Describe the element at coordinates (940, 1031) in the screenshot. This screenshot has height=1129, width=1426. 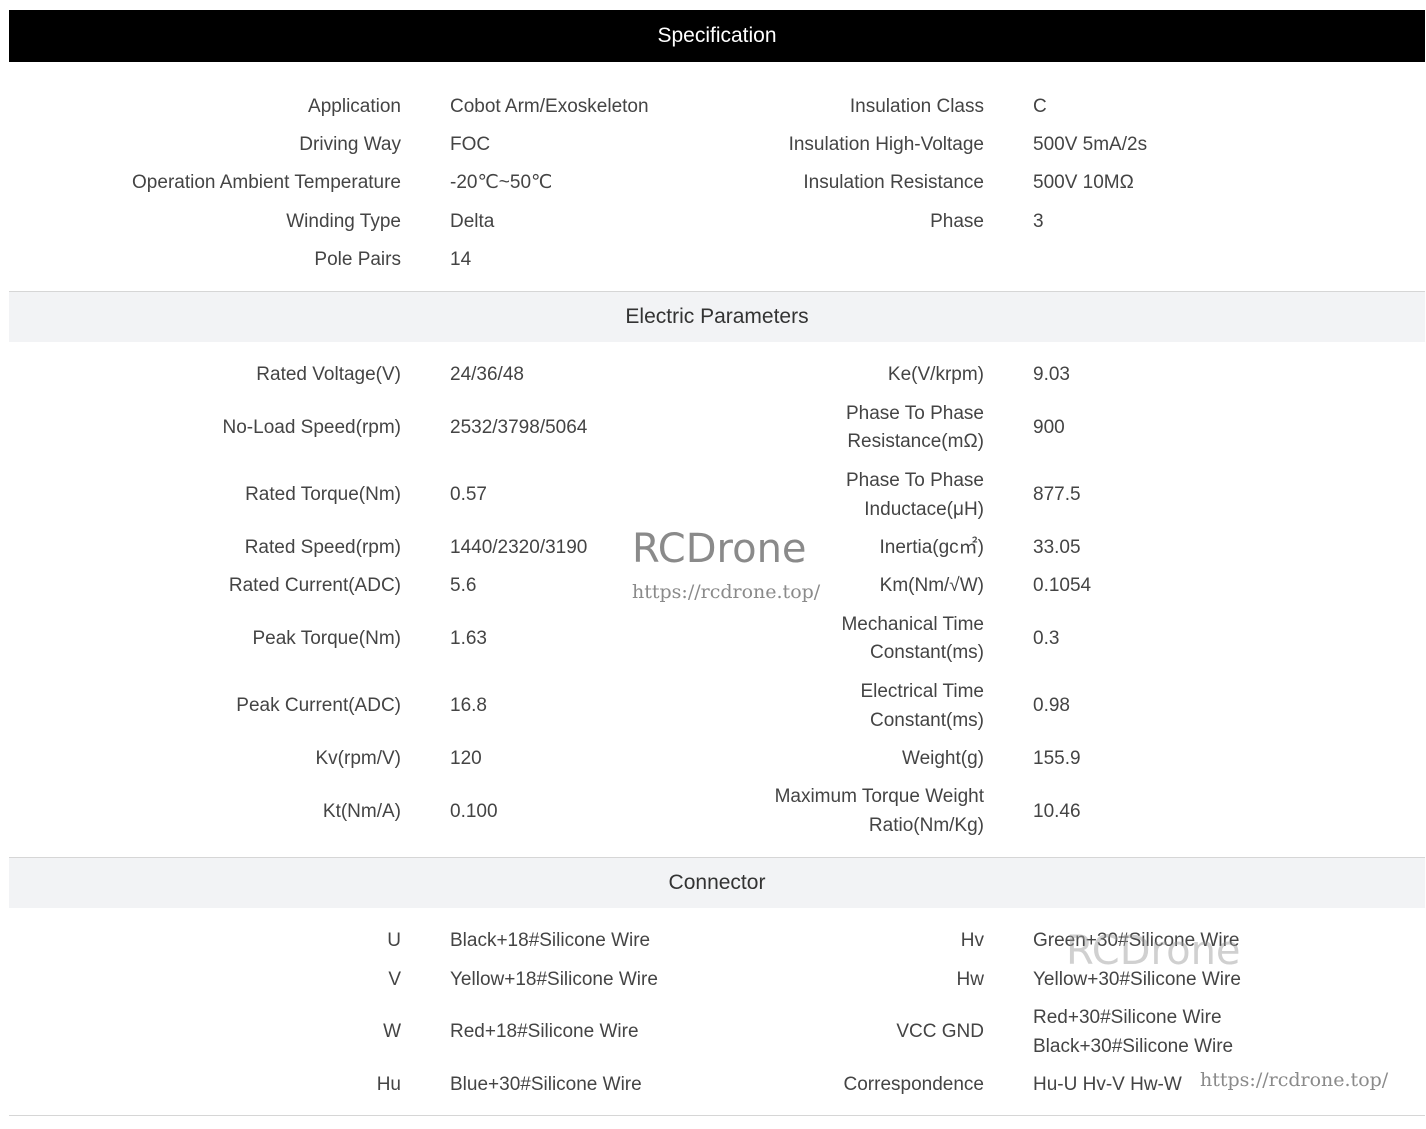
I see `connector-label: VCC GND` at that location.